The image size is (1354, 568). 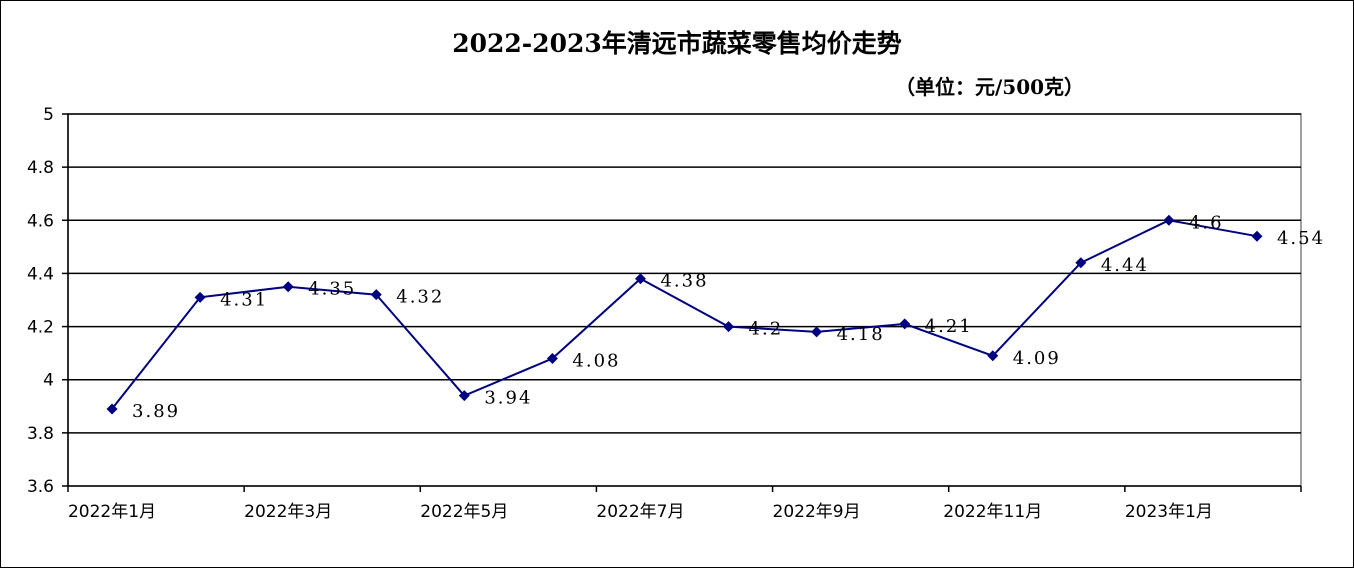 I want to click on y-tick-label: 4, so click(x=48, y=381).